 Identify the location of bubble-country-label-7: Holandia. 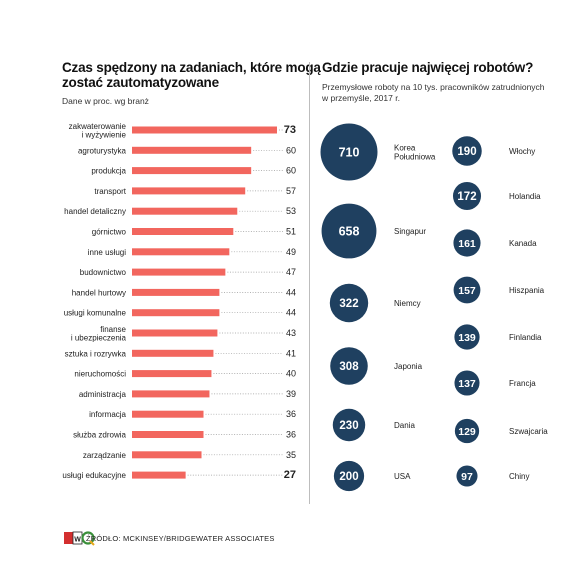
(525, 196).